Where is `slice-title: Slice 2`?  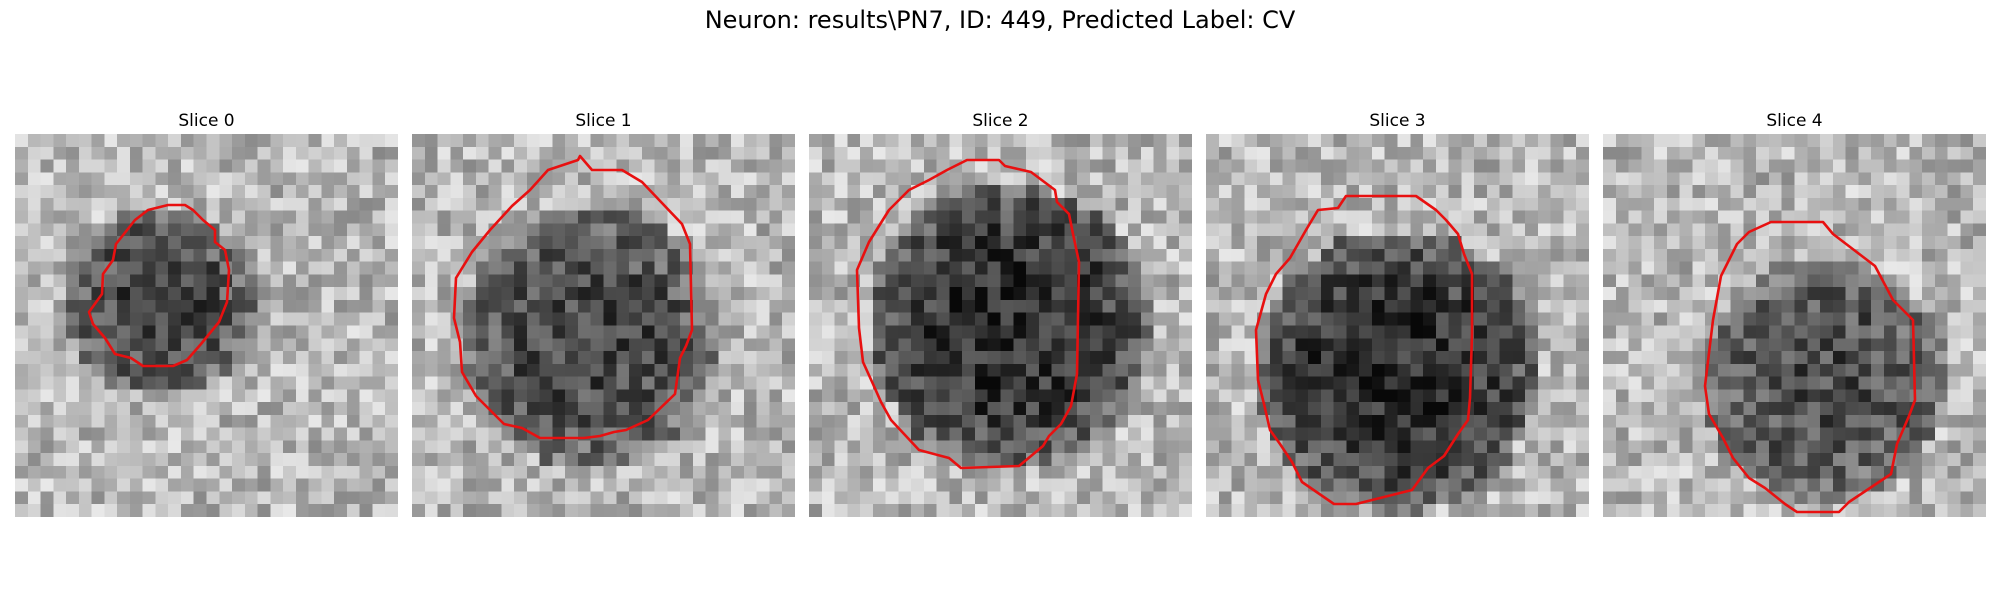
slice-title: Slice 2 is located at coordinates (1000, 121).